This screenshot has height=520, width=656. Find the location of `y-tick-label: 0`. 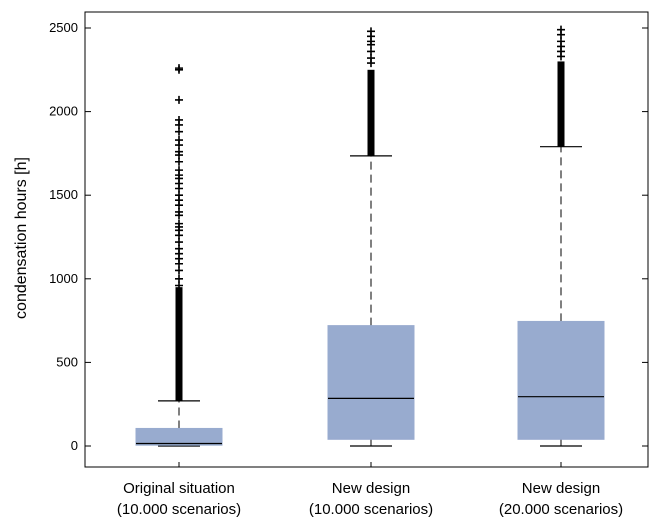

y-tick-label: 0 is located at coordinates (74, 445).